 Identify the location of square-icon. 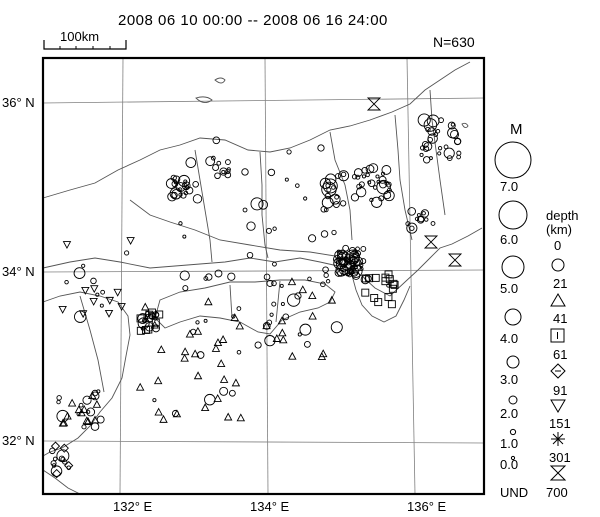
(557, 335).